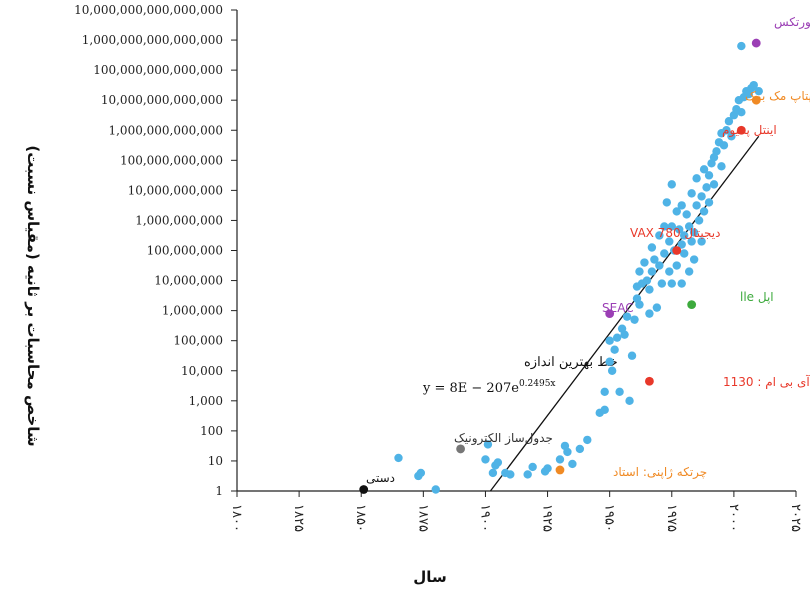 This screenshot has width=810, height=596. What do you see at coordinates (609, 518) in the screenshot?
I see `x-tick-label: ۱۹۵۰` at bounding box center [609, 518].